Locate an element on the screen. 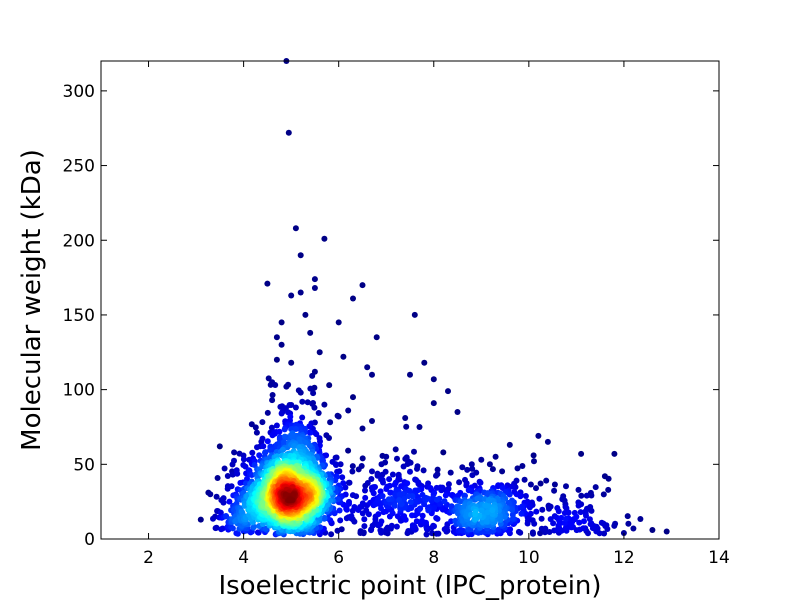 The height and width of the screenshot is (600, 800). x-tick-label: 10 is located at coordinates (529, 558).